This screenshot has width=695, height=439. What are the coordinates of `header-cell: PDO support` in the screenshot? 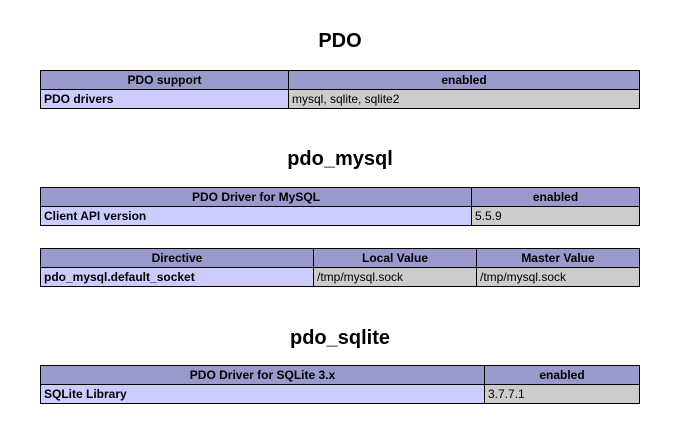 It's located at (164, 80).